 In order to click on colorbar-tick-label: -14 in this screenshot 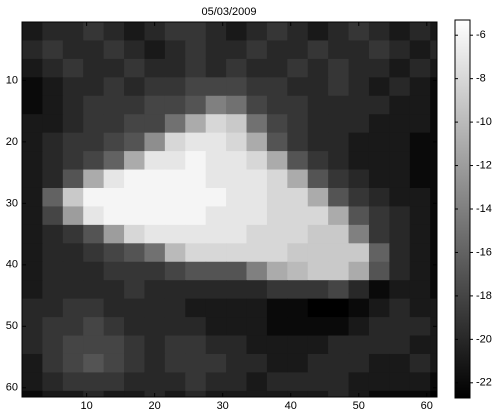, I will do `click(484, 209)`.